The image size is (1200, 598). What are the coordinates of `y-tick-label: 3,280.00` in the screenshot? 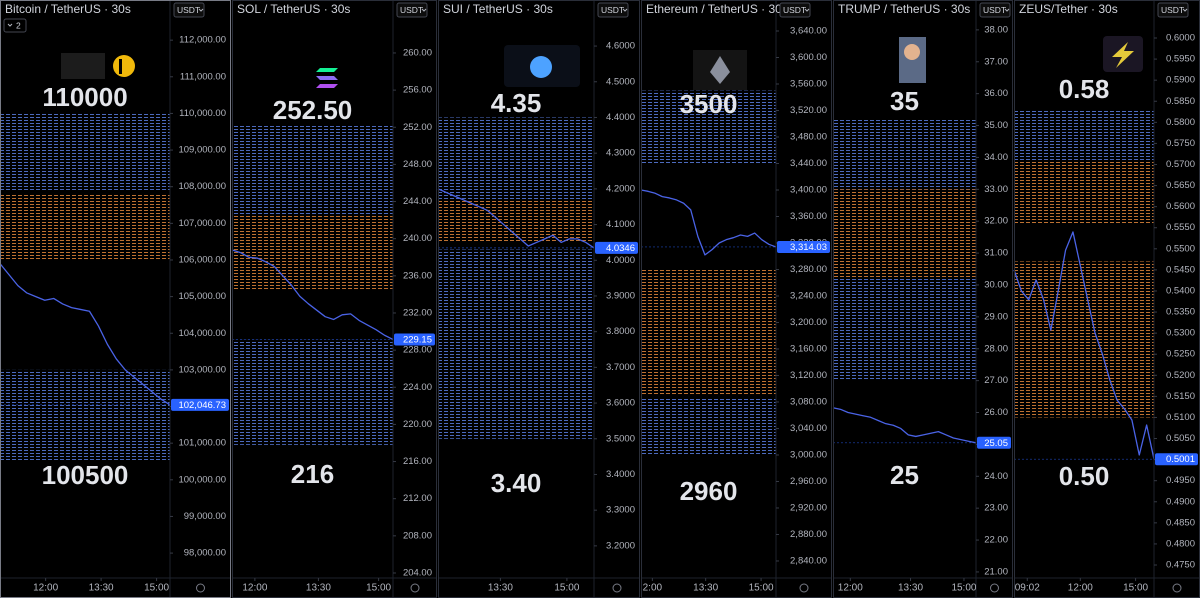 It's located at (808, 269).